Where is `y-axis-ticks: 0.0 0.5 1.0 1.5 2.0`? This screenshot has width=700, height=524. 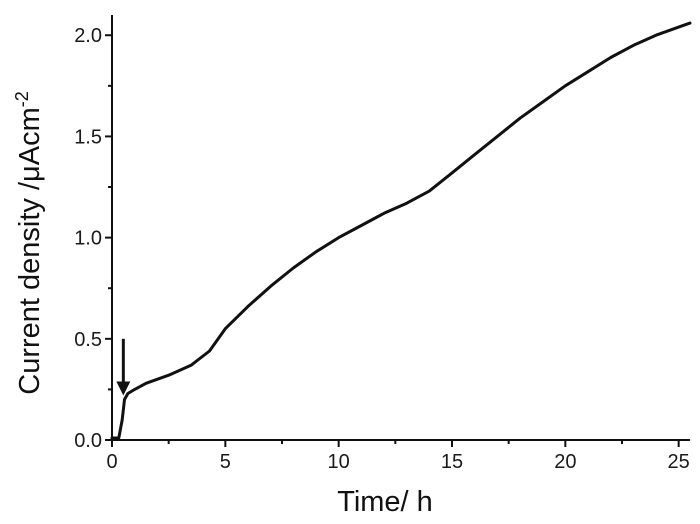 y-axis-ticks: 0.0 0.5 1.0 1.5 2.0 is located at coordinates (93, 238).